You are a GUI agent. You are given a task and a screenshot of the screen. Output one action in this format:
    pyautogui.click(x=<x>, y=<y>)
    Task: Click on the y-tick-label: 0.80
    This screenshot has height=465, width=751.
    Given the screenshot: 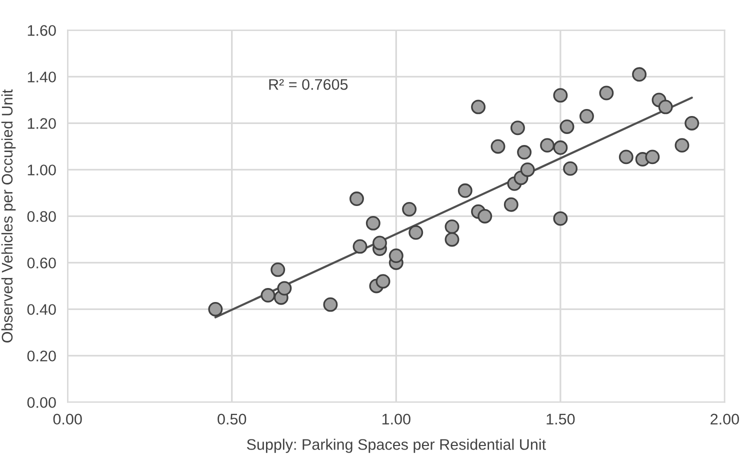 What is the action you would take?
    pyautogui.click(x=41, y=216)
    